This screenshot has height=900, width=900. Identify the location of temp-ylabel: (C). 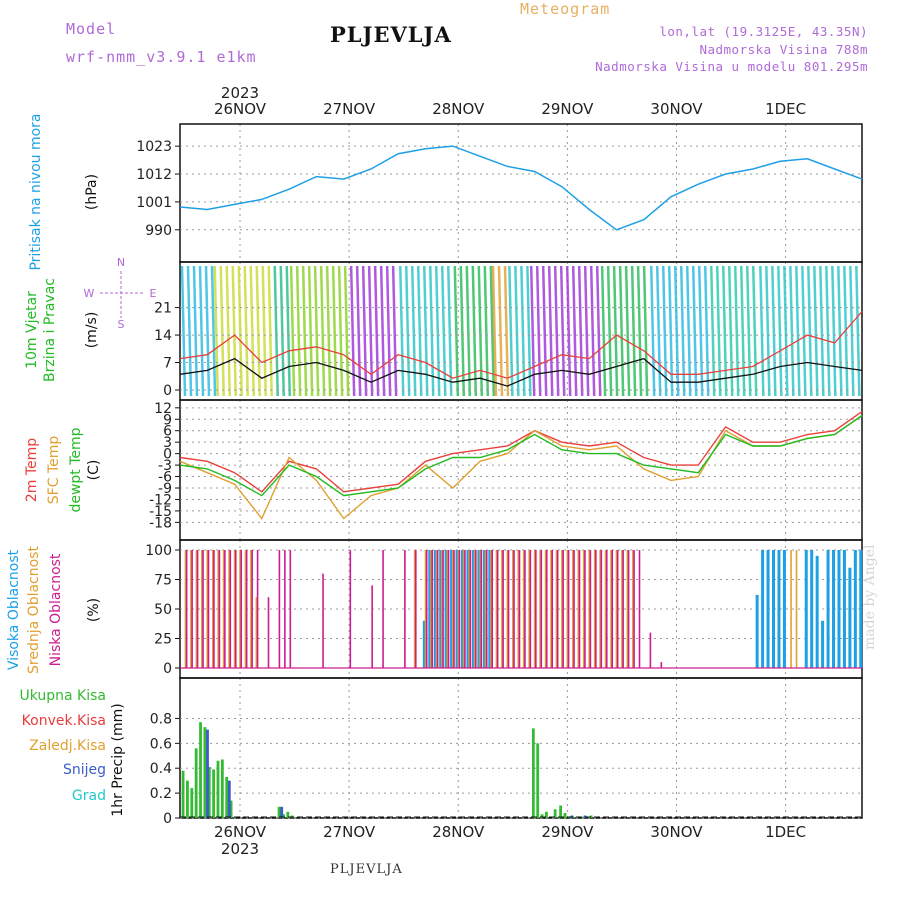
(94, 470).